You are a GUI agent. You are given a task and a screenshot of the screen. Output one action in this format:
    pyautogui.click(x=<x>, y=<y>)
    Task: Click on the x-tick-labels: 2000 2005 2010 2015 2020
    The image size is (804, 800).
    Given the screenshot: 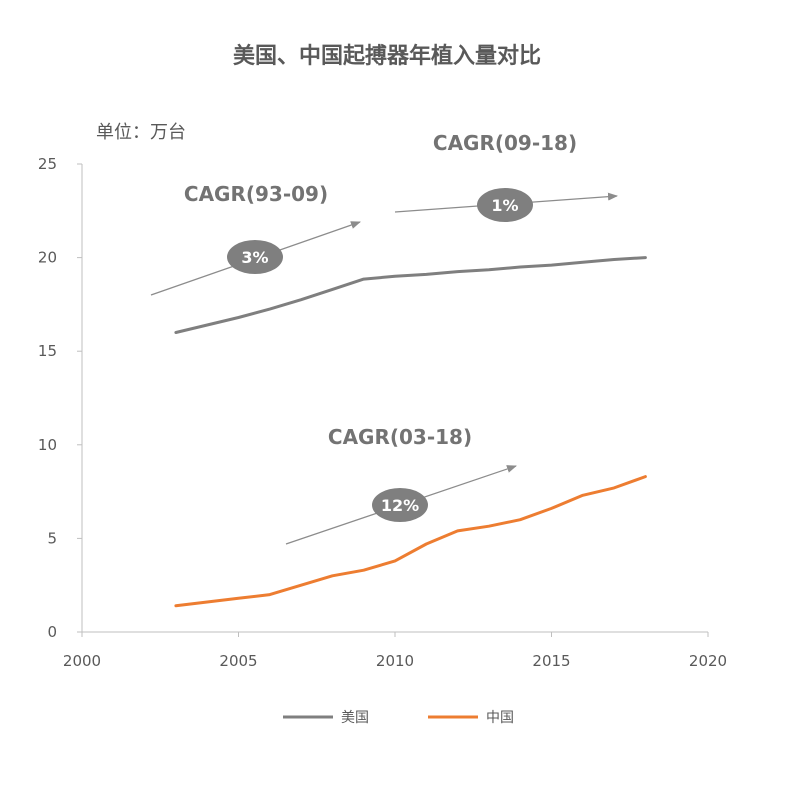 What is the action you would take?
    pyautogui.click(x=395, y=661)
    